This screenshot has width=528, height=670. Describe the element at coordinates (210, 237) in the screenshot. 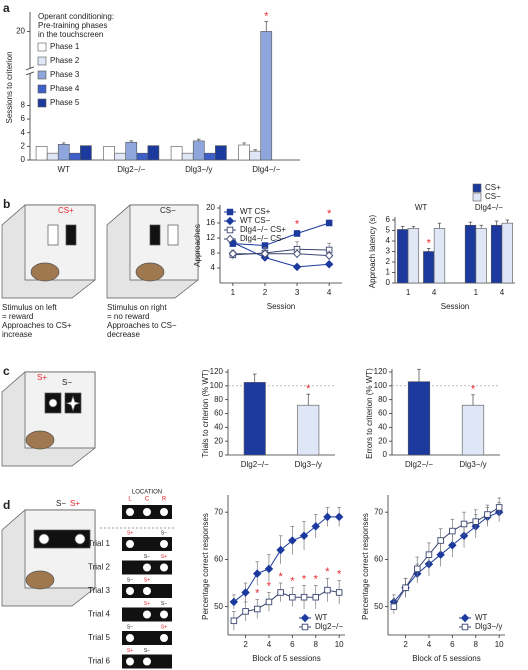

I see `y-tick-label: 12` at that location.